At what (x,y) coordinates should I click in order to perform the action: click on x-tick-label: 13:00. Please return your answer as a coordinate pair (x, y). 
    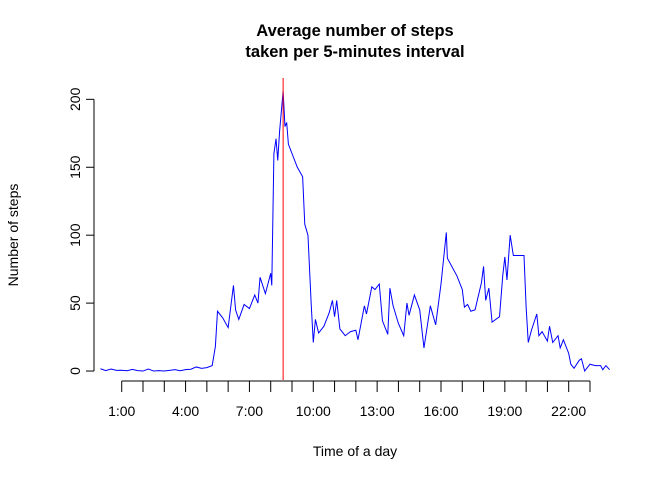
    Looking at the image, I should click on (377, 411).